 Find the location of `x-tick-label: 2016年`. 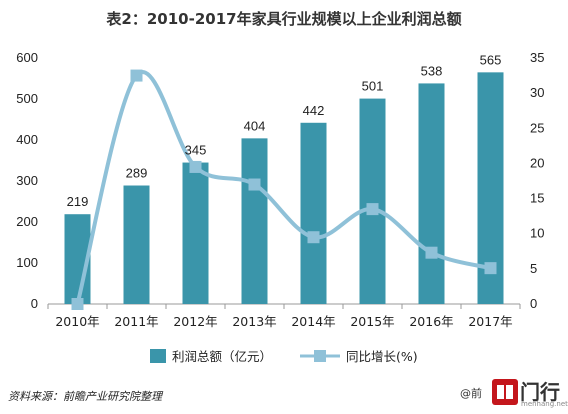

x-tick-label: 2016年 is located at coordinates (431, 321).